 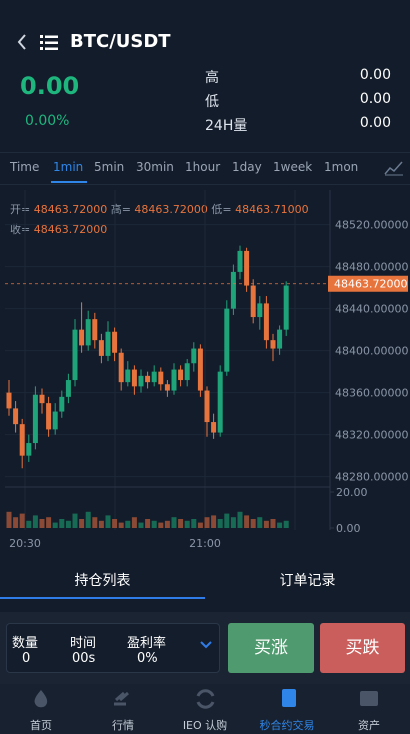 I want to click on price-change: 0.00%, so click(x=47, y=121).